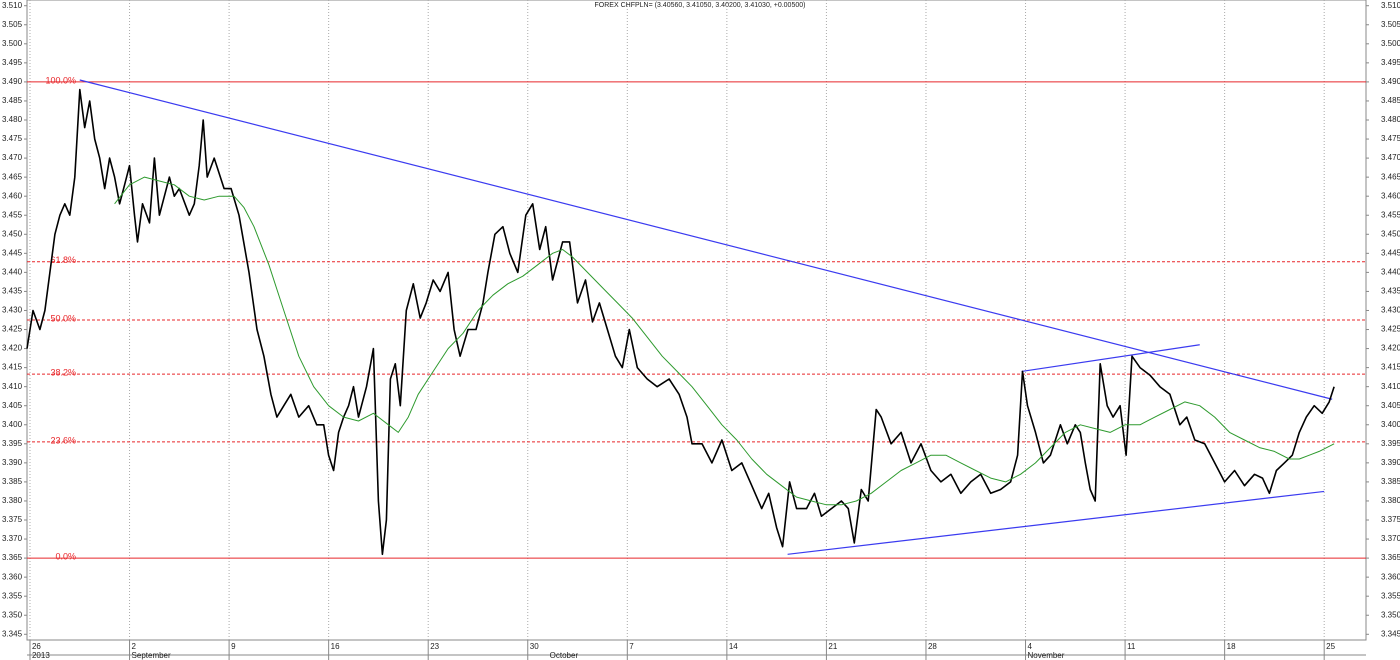 This screenshot has width=1400, height=660. What do you see at coordinates (12, 481) in the screenshot?
I see `y-tick-label: 3.385` at bounding box center [12, 481].